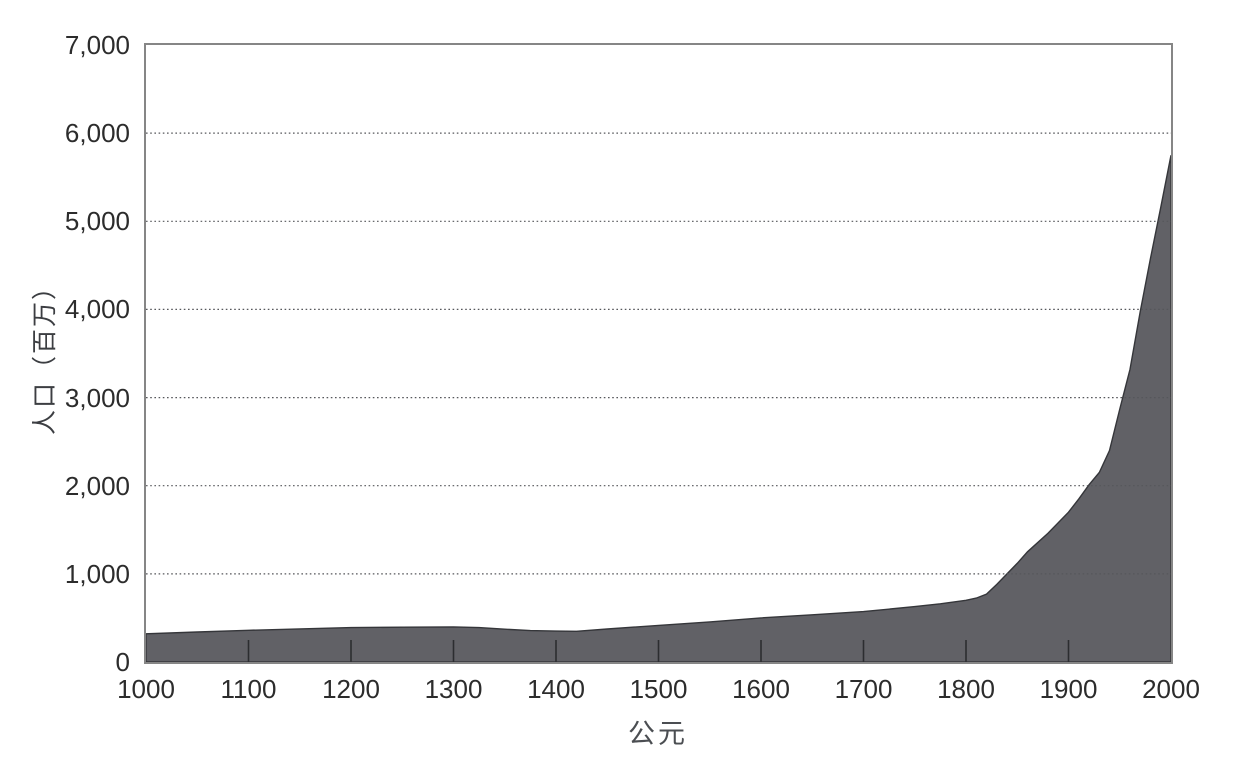  What do you see at coordinates (556, 689) in the screenshot?
I see `x-tick-label: 1400` at bounding box center [556, 689].